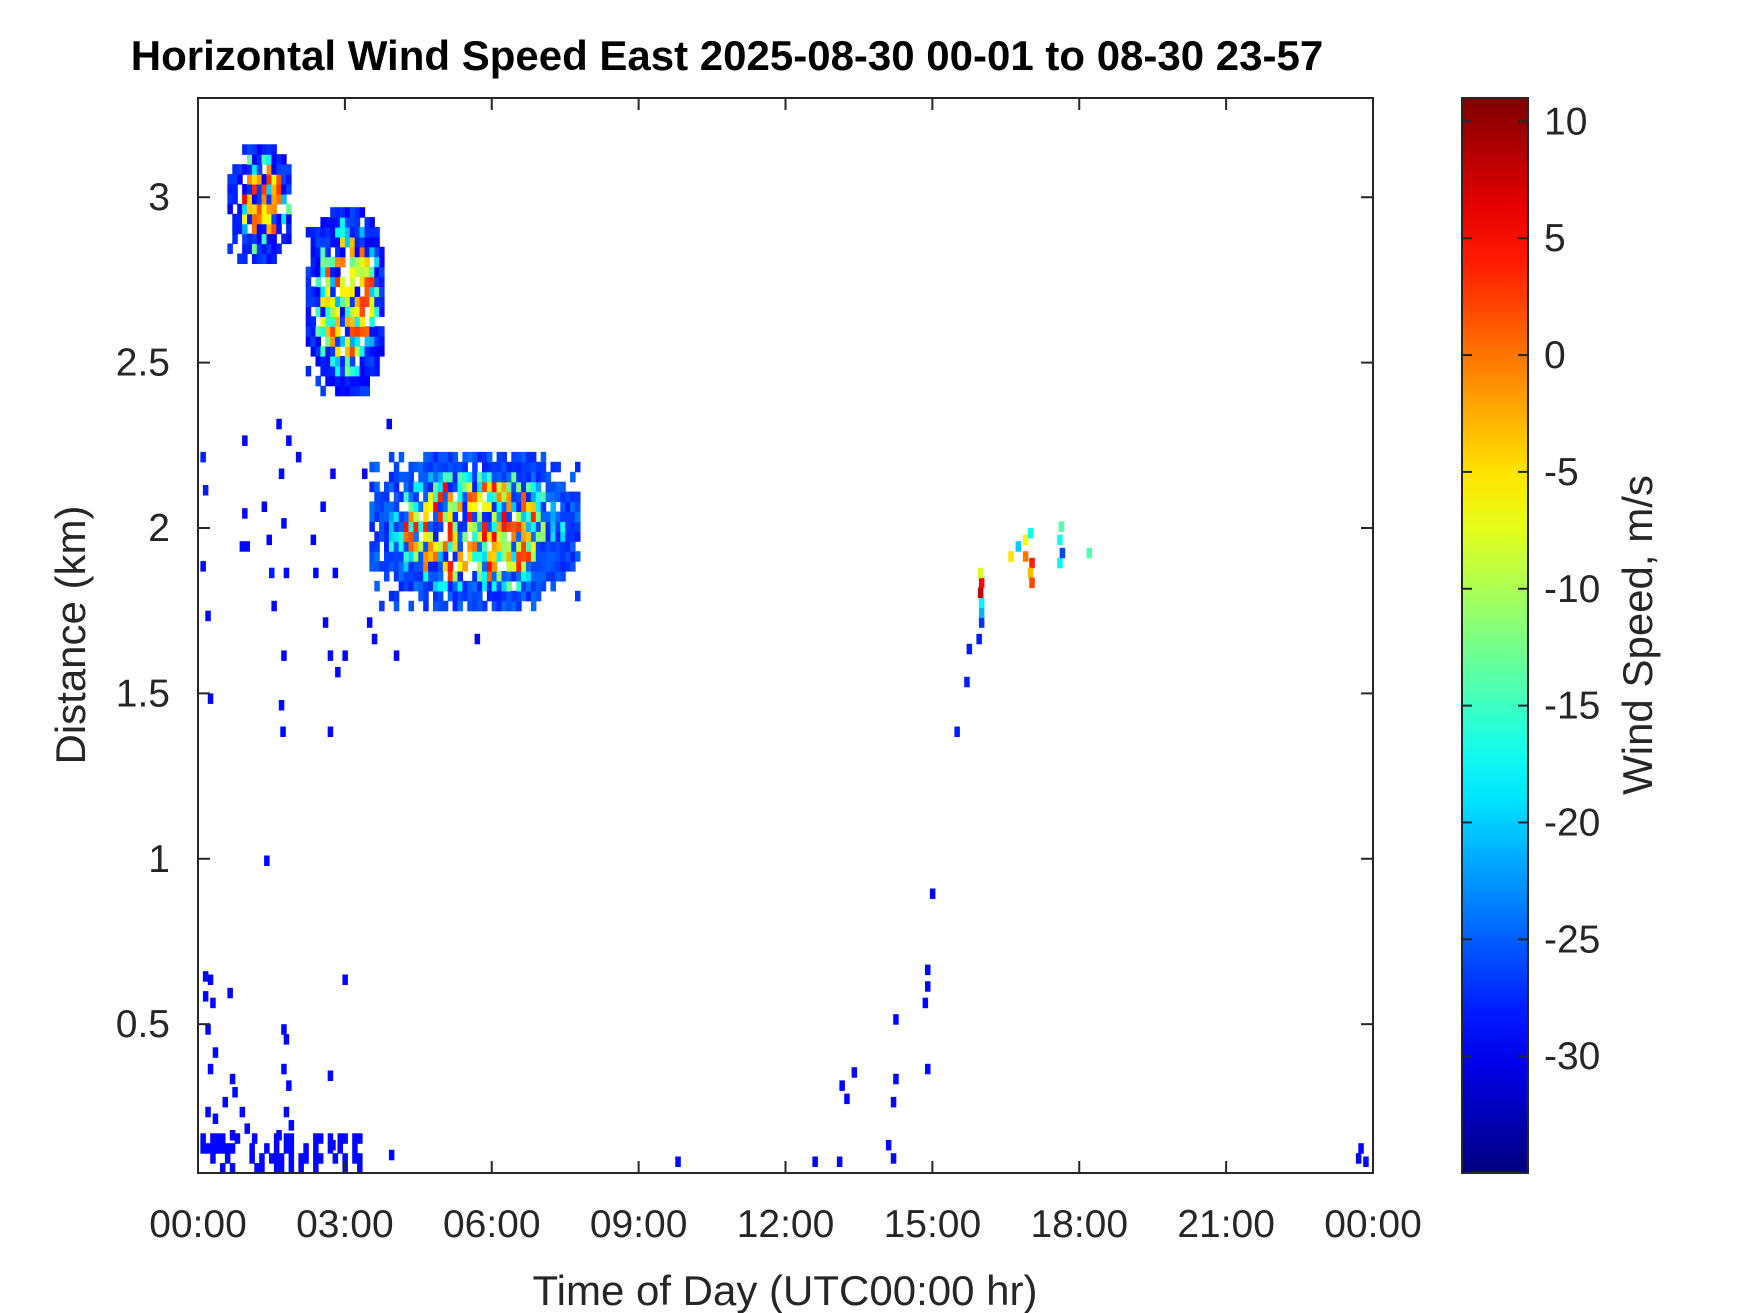 This screenshot has width=1750, height=1313. What do you see at coordinates (1555, 238) in the screenshot?
I see `colorbar-tick-label: 5` at bounding box center [1555, 238].